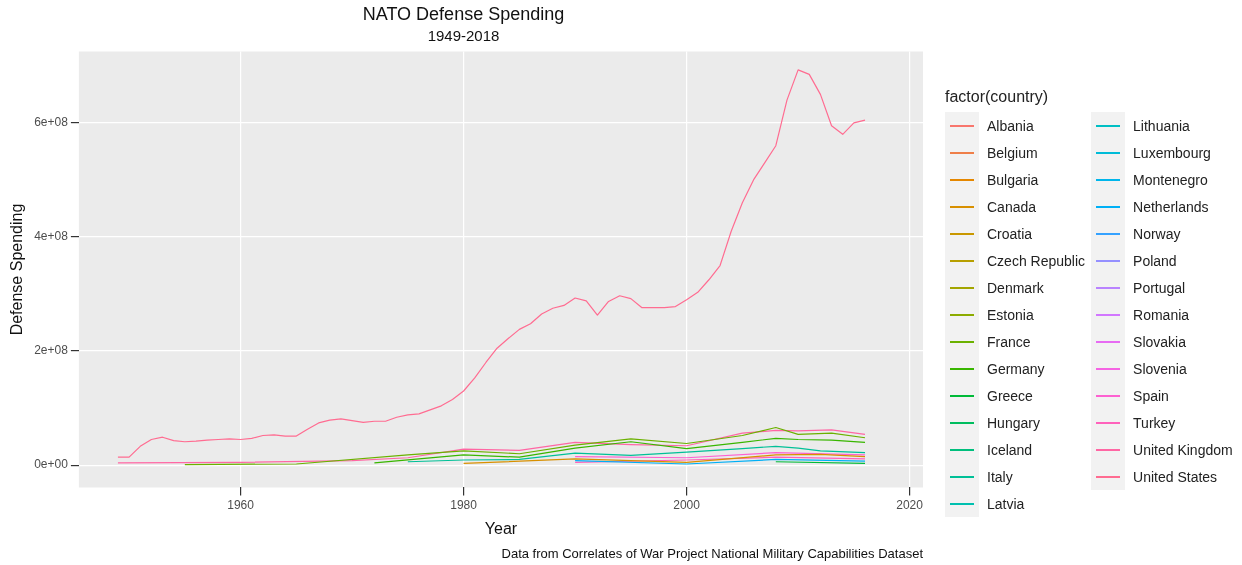 The height and width of the screenshot is (565, 1242). Describe the element at coordinates (1155, 260) in the screenshot. I see `legend-label: Poland` at that location.